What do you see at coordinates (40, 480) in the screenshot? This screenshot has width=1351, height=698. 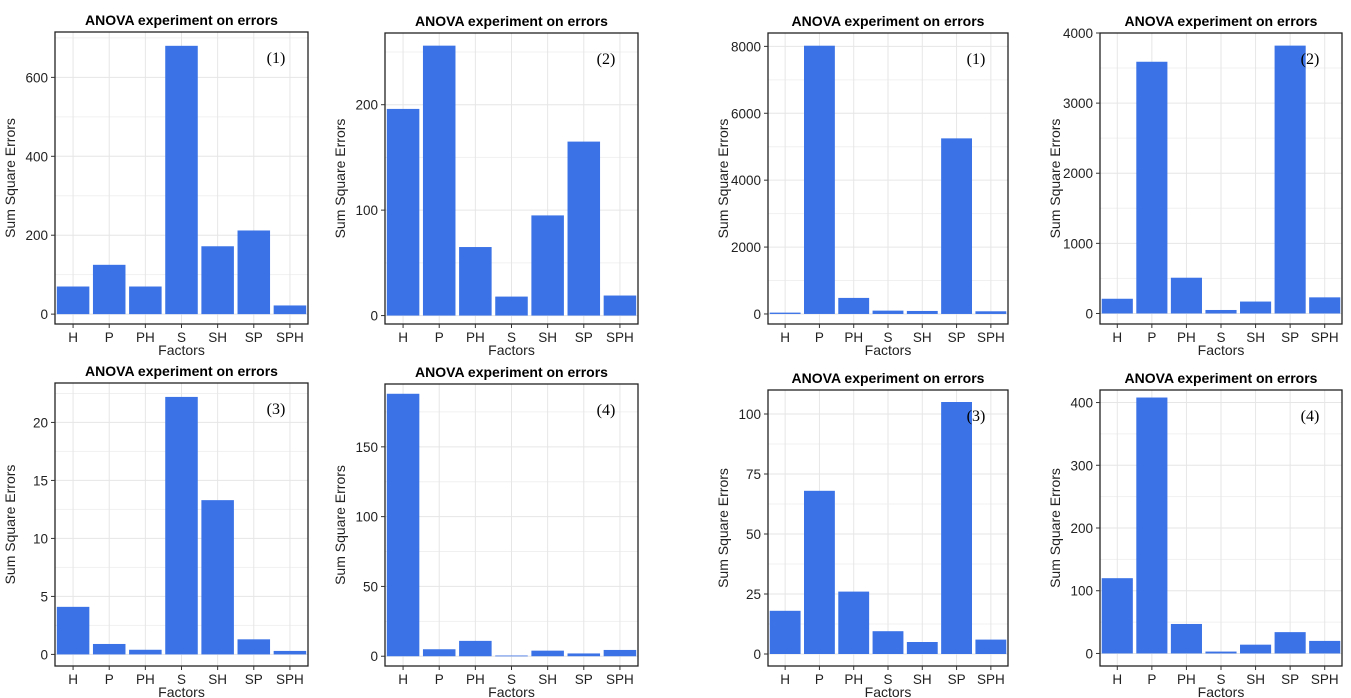 I see `y-tick-label: 15` at bounding box center [40, 480].